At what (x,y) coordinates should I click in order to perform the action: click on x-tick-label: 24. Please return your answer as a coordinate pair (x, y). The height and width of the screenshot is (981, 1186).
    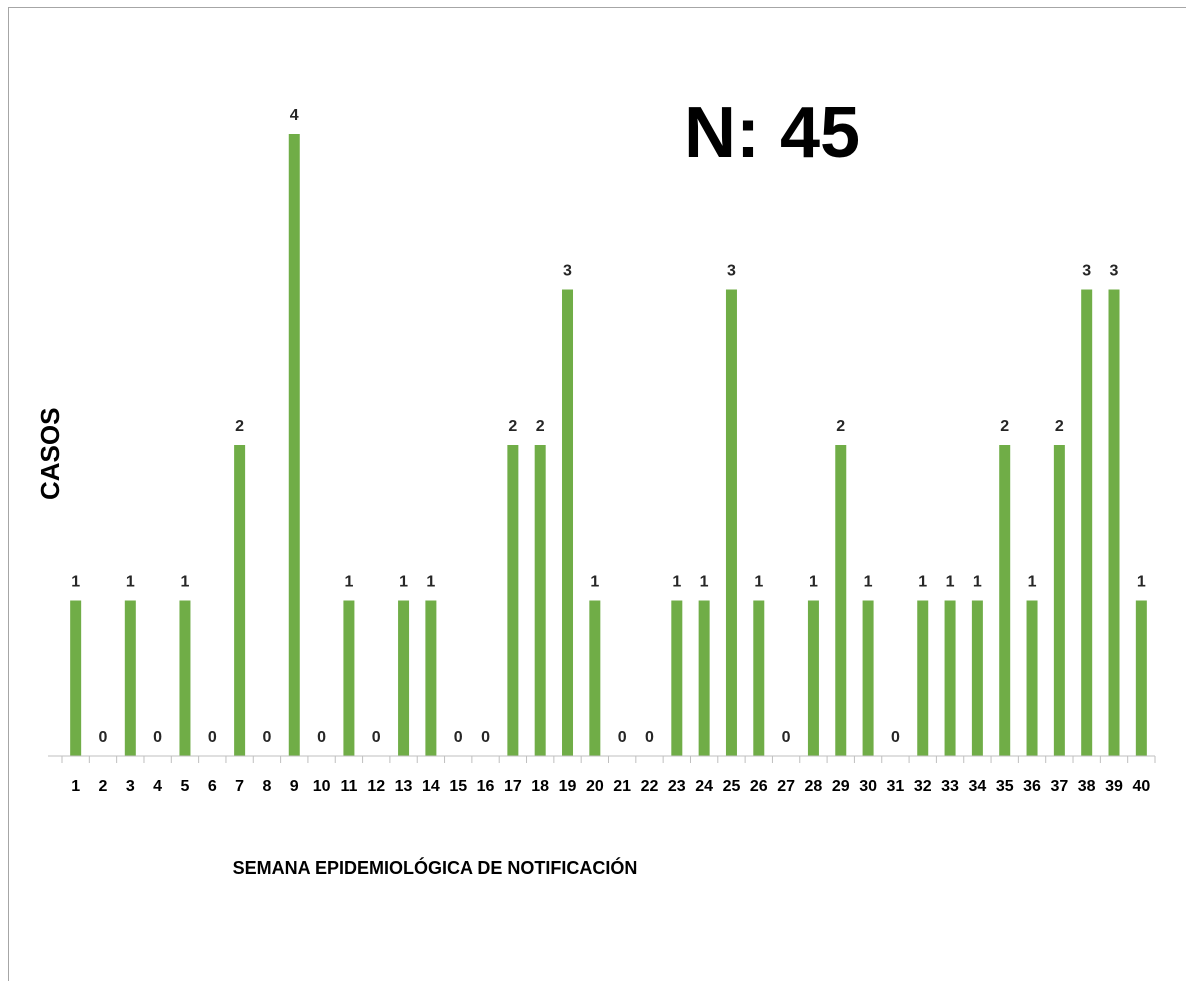
    Looking at the image, I should click on (704, 786).